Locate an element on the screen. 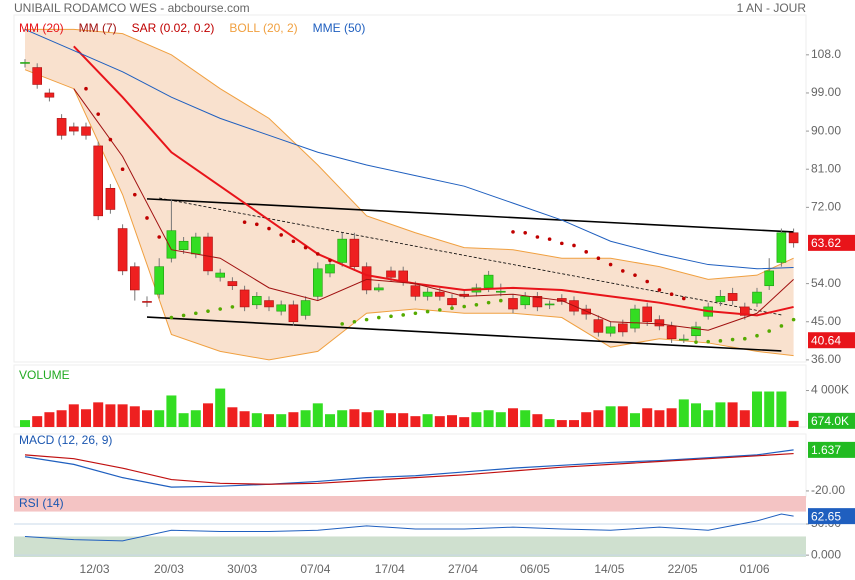  macd-line is located at coordinates (409, 468).